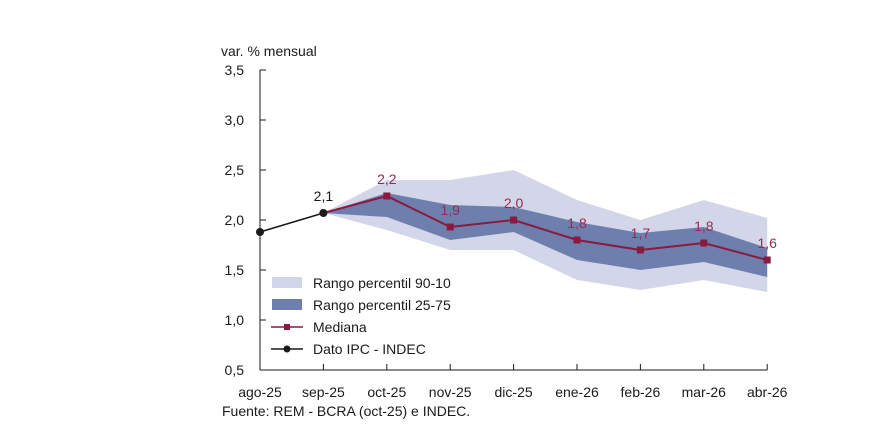 Image resolution: width=883 pixels, height=448 pixels. I want to click on legend-label: Mediana, so click(340, 327).